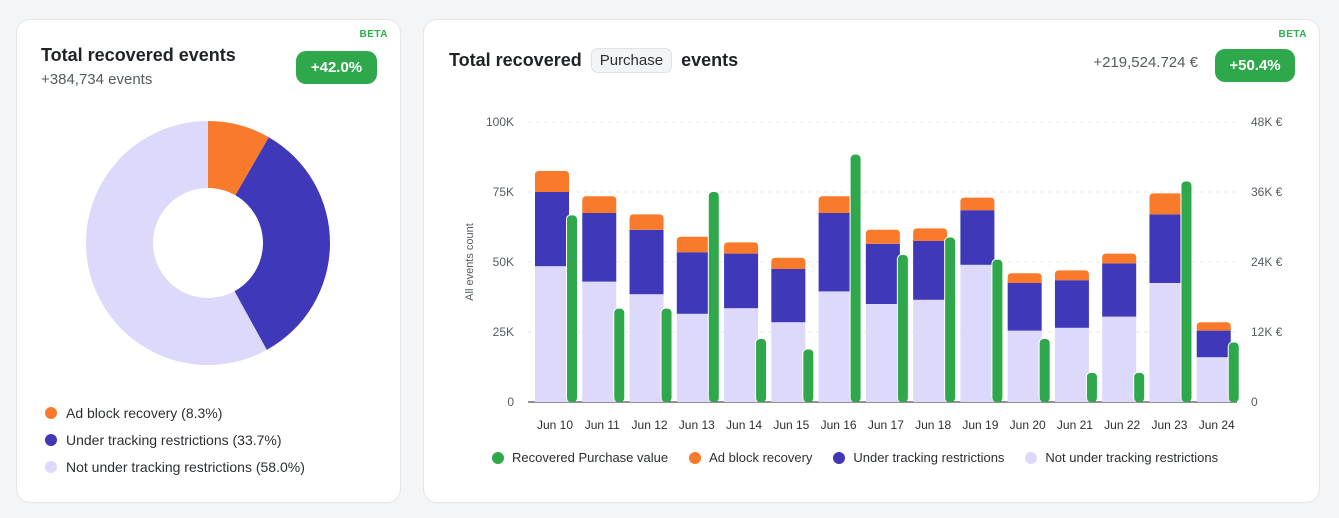 The image size is (1339, 518). I want to click on legend-item-not-under-tracking: Not under tracking restrictions, so click(1121, 457).